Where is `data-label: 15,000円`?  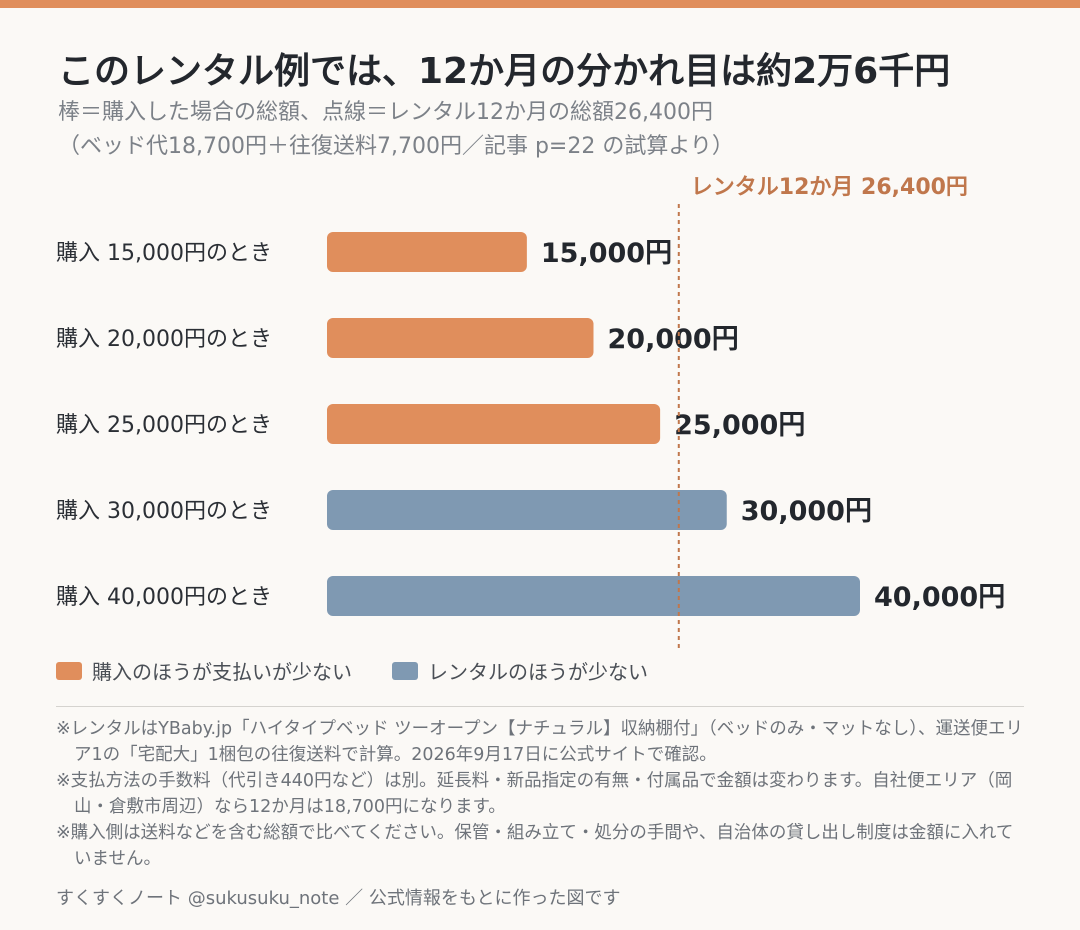 data-label: 15,000円 is located at coordinates (606, 253).